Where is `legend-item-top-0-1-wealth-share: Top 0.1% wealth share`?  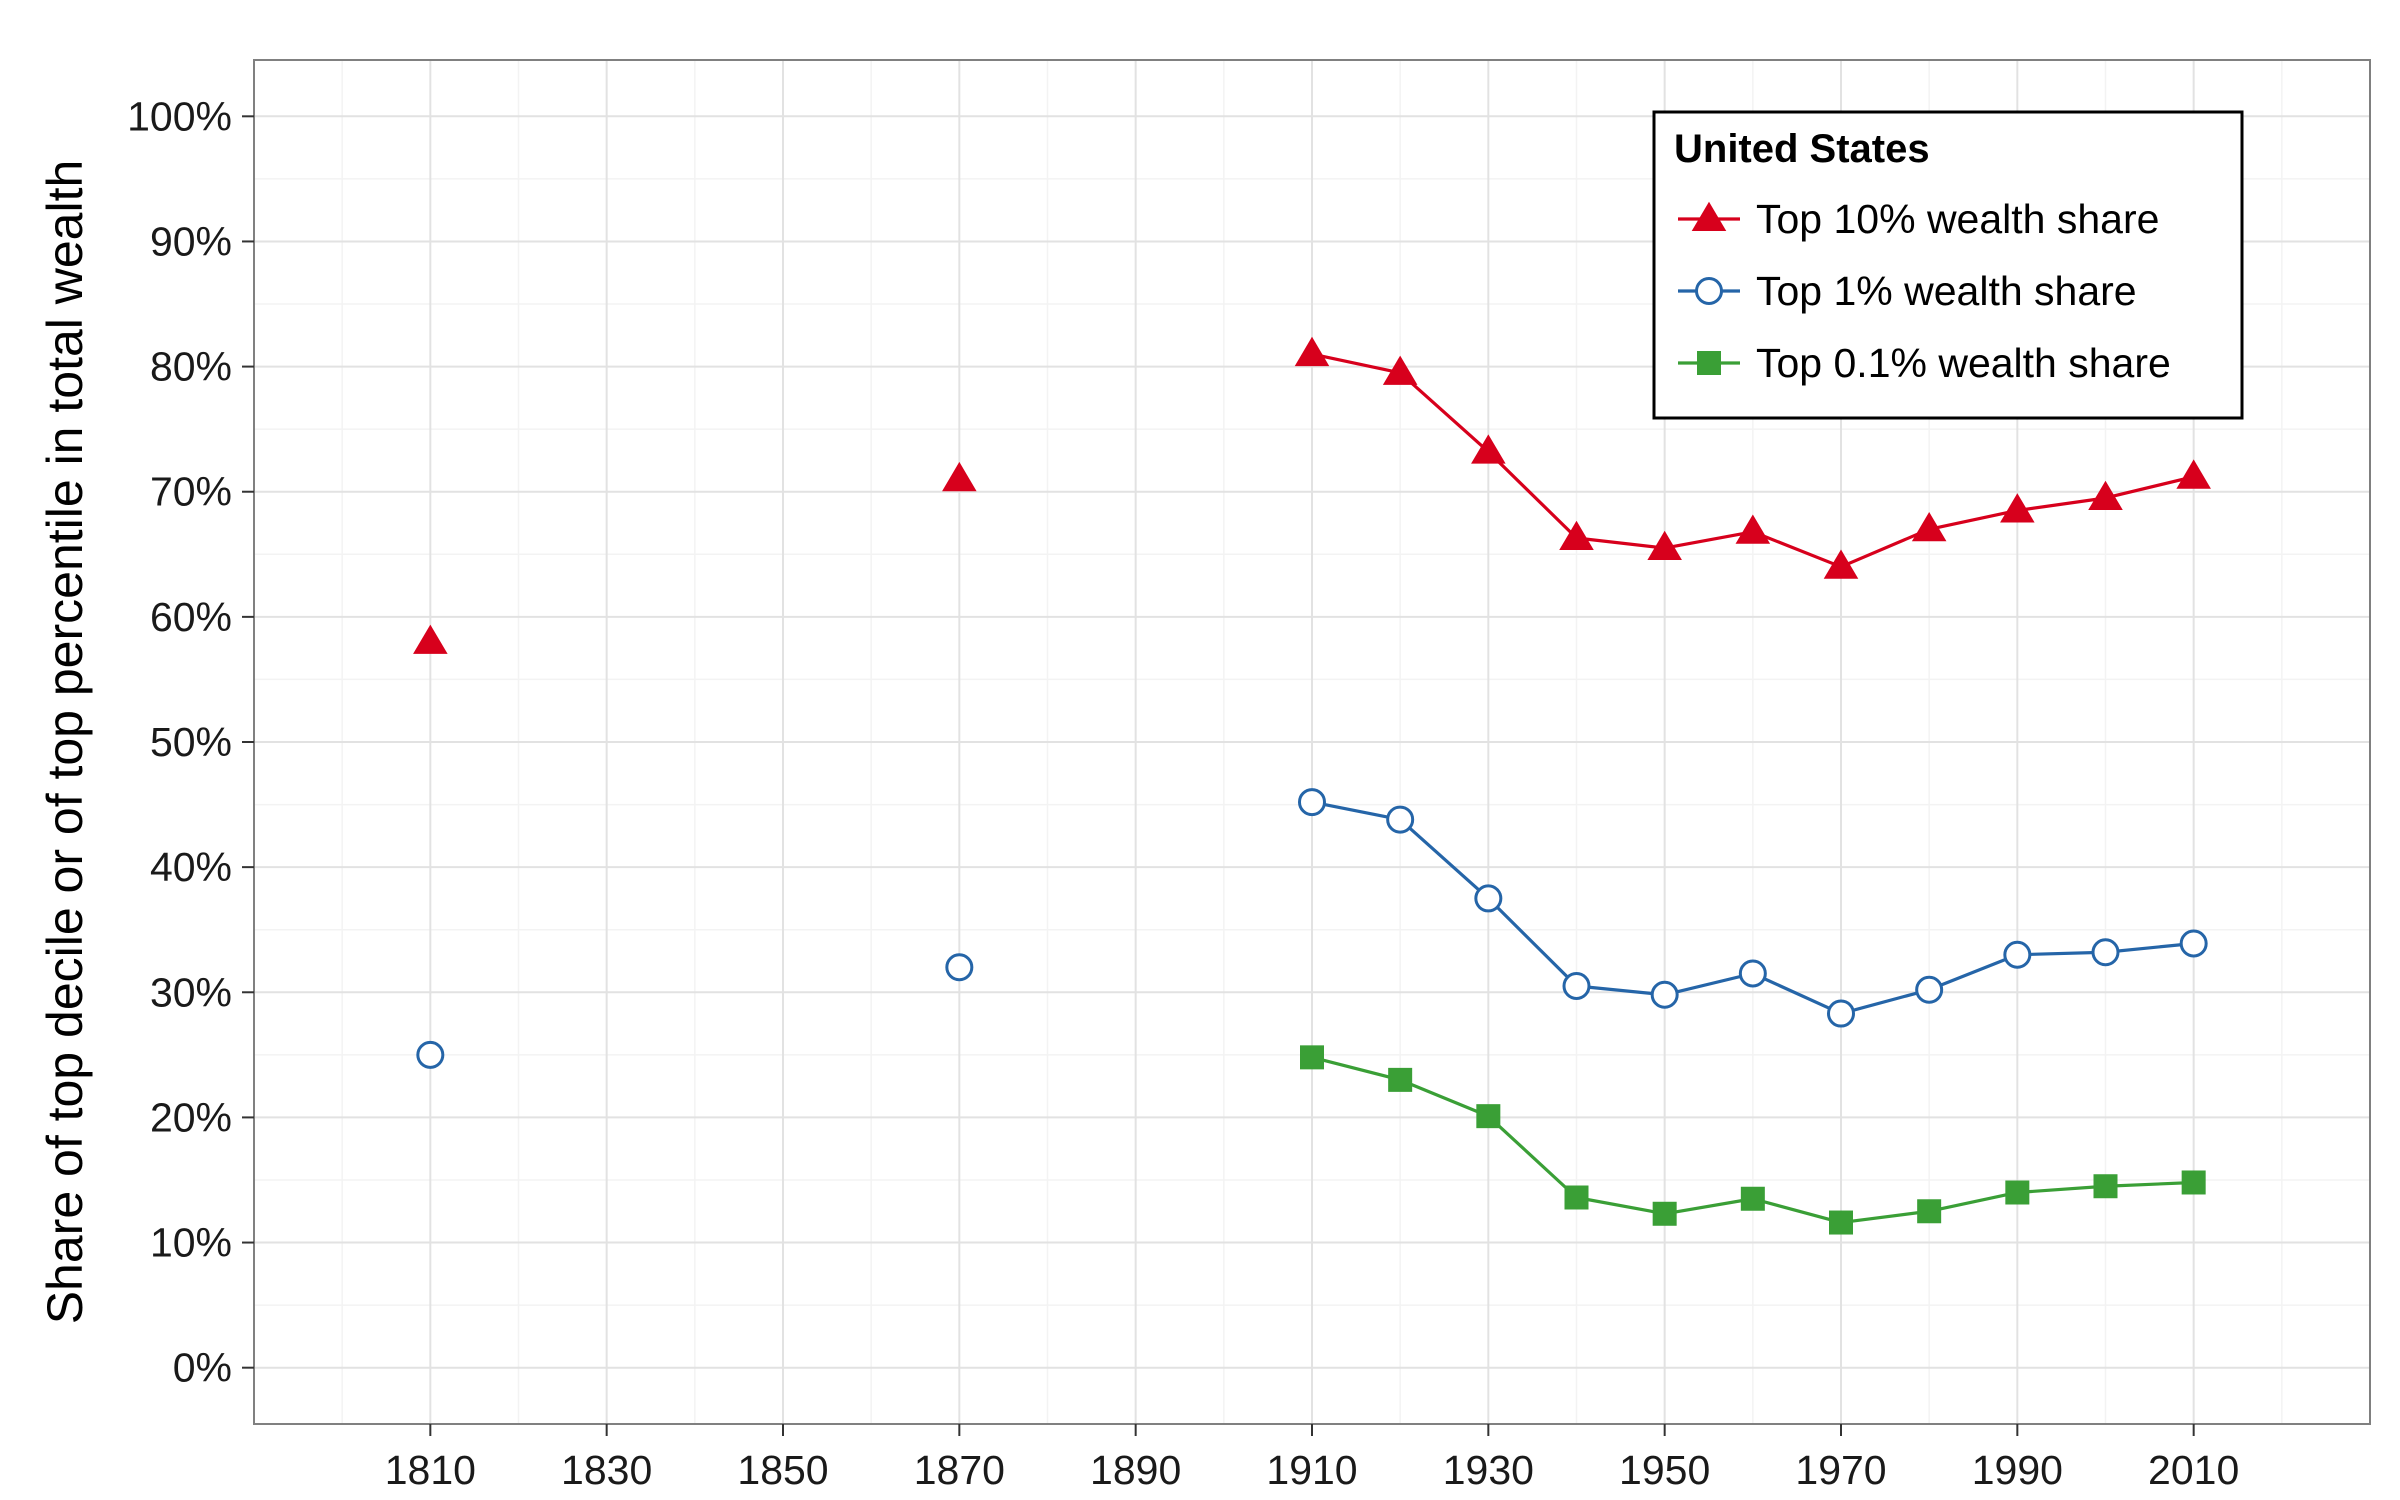 legend-item-top-0-1-wealth-share: Top 0.1% wealth share is located at coordinates (1924, 363).